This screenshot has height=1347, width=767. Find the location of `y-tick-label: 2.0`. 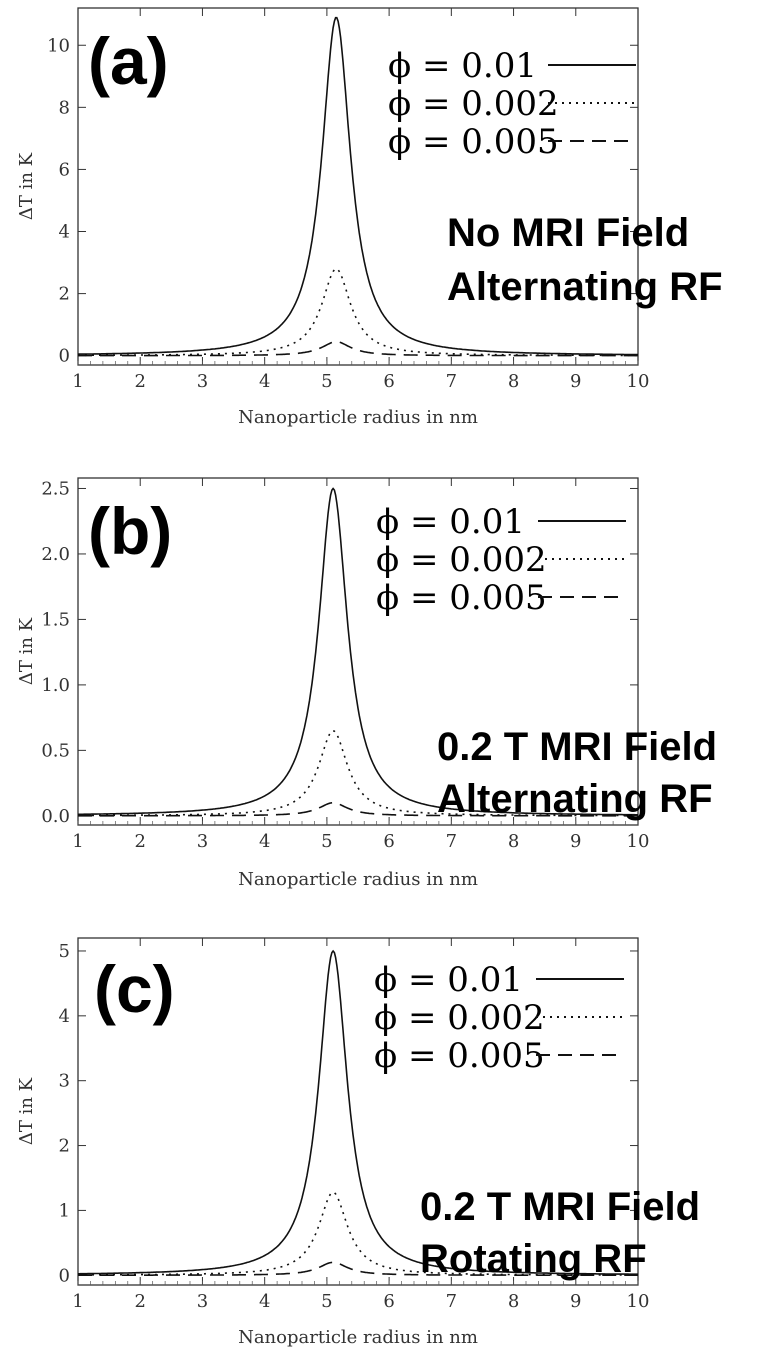

y-tick-label: 2.0 is located at coordinates (55, 554).